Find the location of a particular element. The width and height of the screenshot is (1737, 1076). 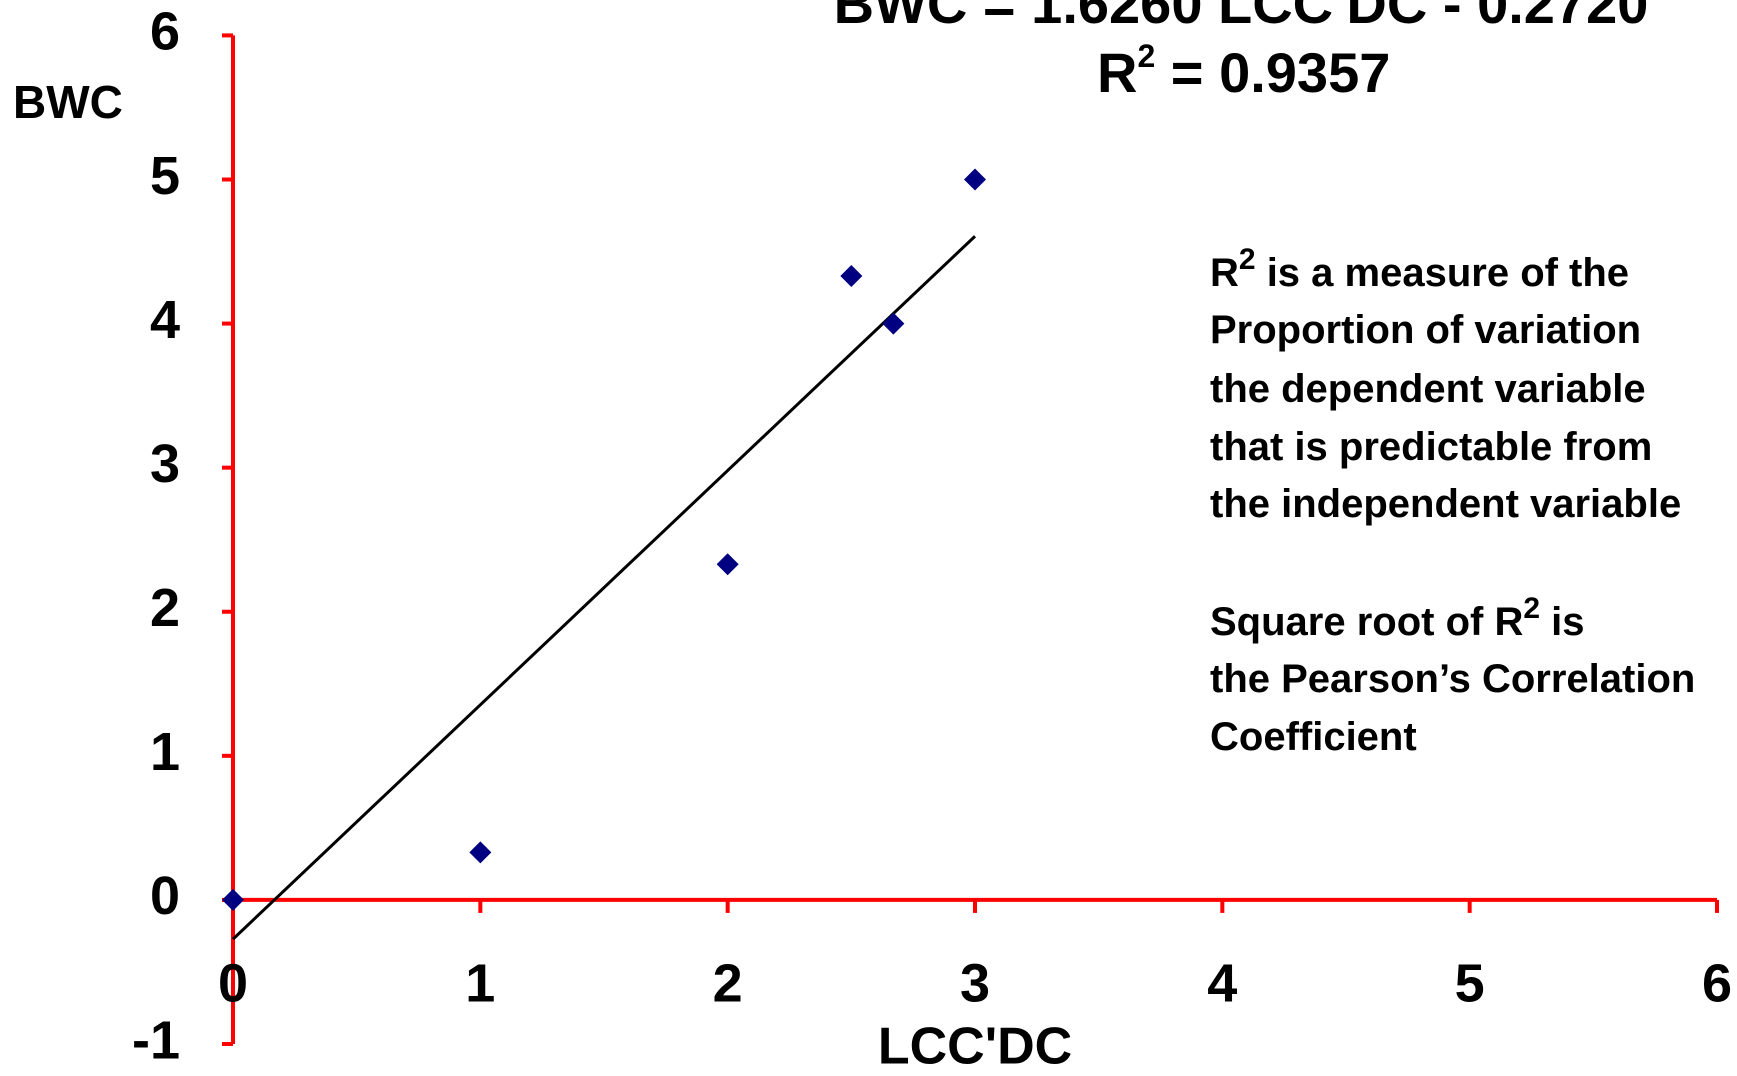

note-line: the independent variable is located at coordinates (1445, 504).